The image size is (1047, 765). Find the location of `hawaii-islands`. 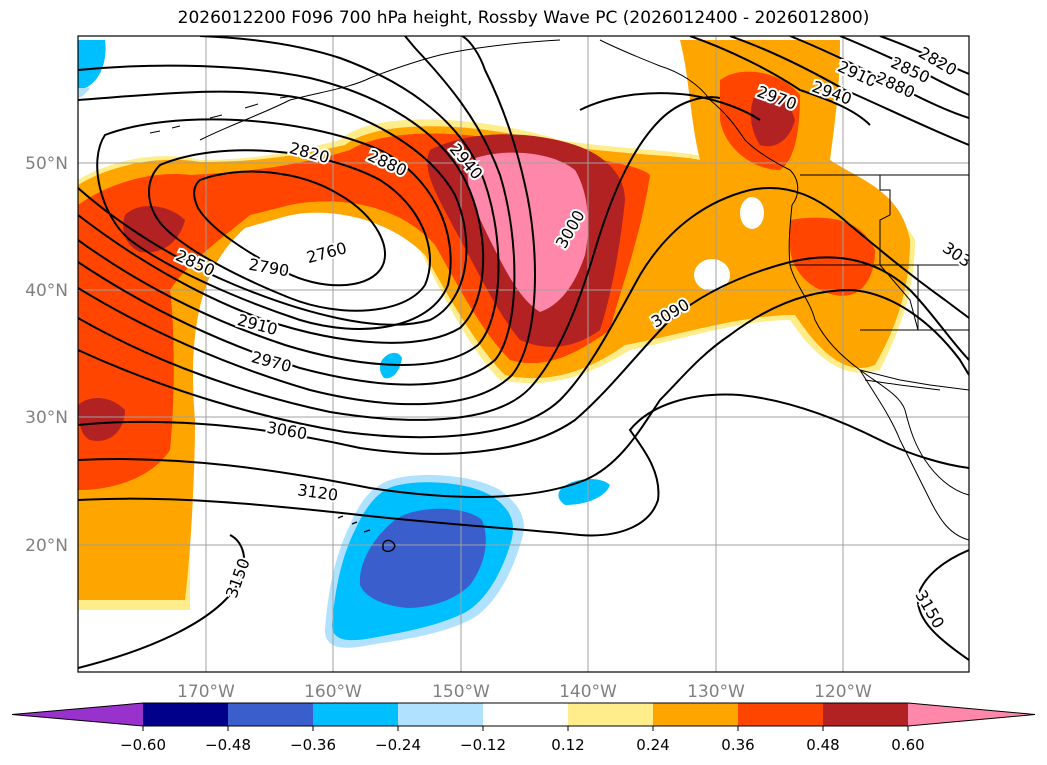

hawaii-islands is located at coordinates (366, 534).